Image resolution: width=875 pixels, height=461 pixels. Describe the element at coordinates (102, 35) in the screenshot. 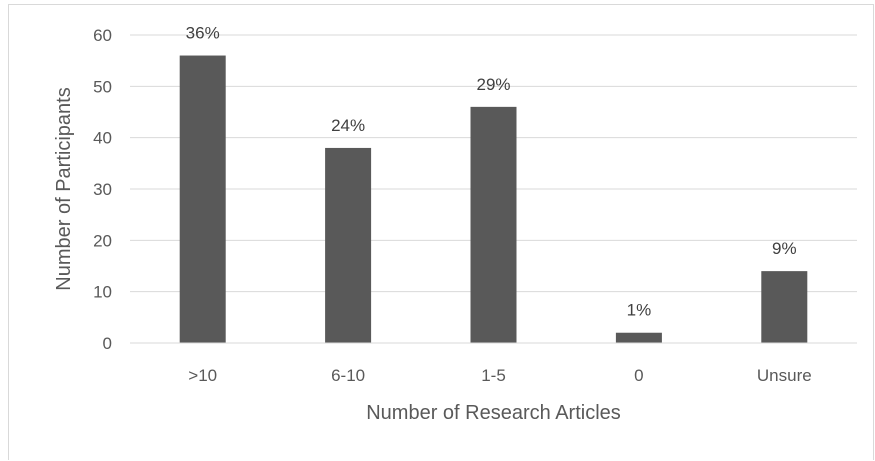

I see `y-tick-label: 60` at that location.